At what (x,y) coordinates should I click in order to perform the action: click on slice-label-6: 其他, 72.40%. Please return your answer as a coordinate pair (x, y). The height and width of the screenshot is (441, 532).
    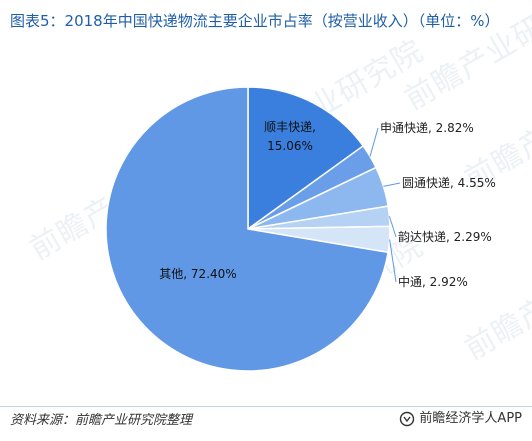
    Looking at the image, I should click on (197, 274).